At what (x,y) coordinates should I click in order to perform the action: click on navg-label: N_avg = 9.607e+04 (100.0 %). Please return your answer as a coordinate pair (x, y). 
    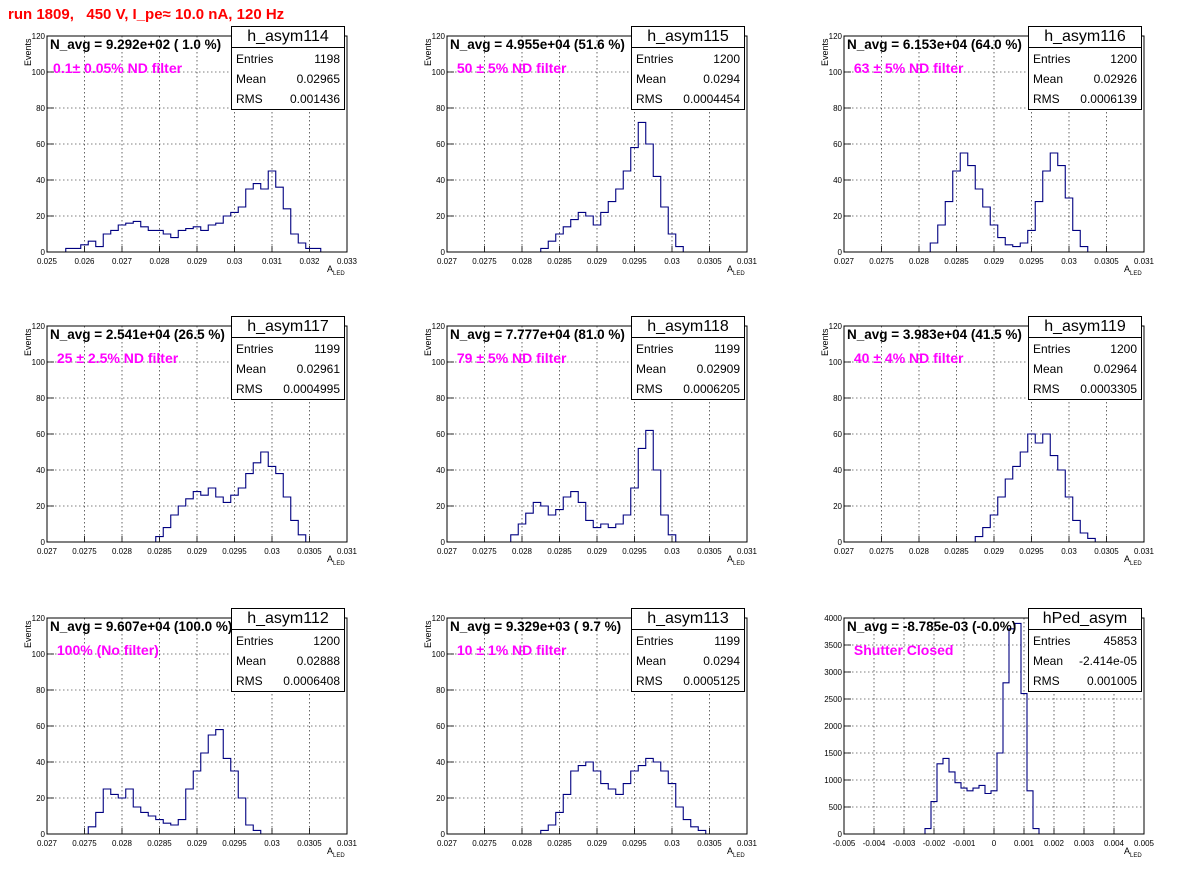
    Looking at the image, I should click on (141, 626).